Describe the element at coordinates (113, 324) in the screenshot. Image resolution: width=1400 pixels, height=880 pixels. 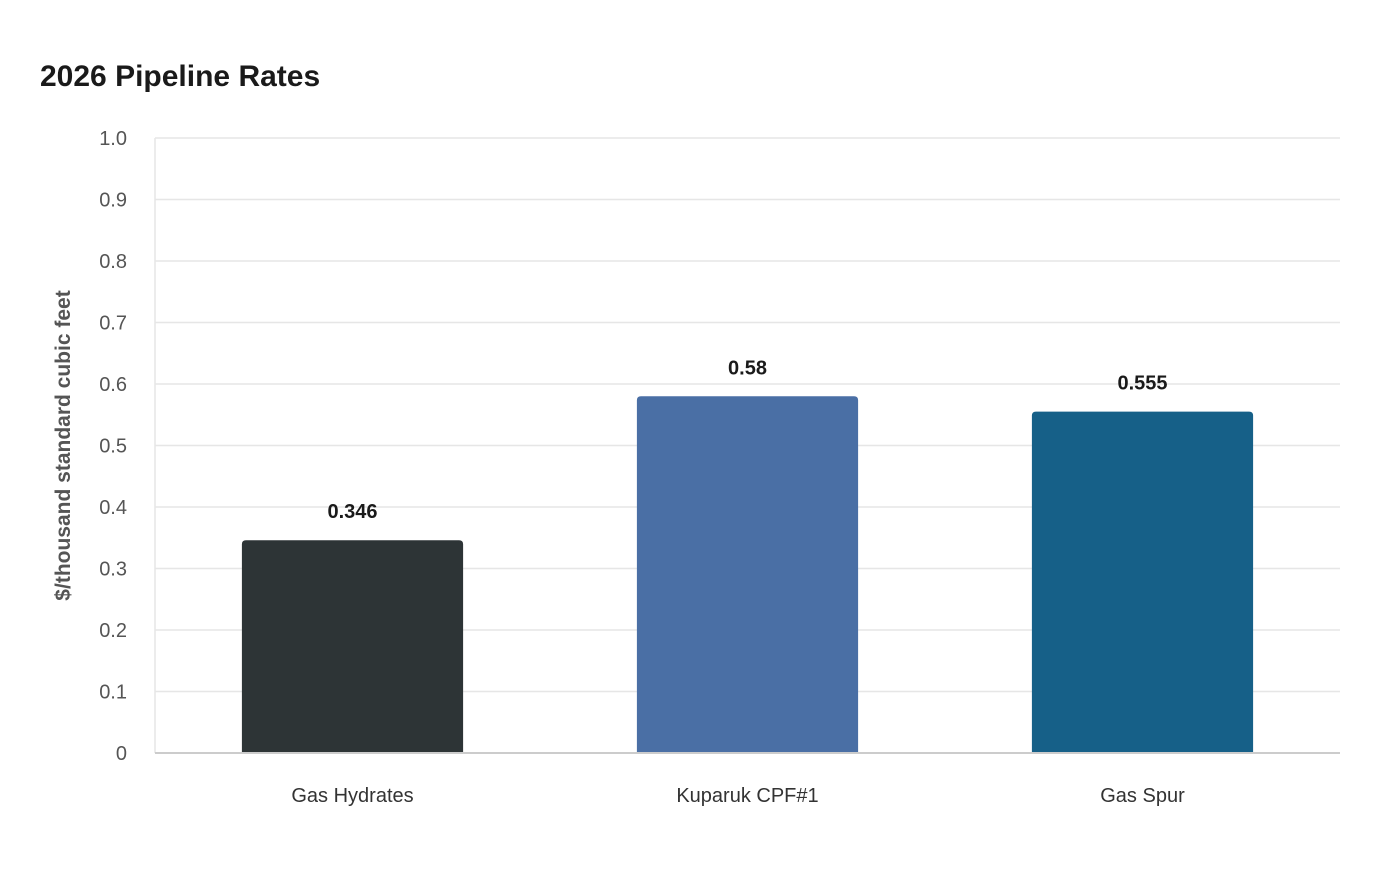
I see `y-tick-label: 0.7` at that location.